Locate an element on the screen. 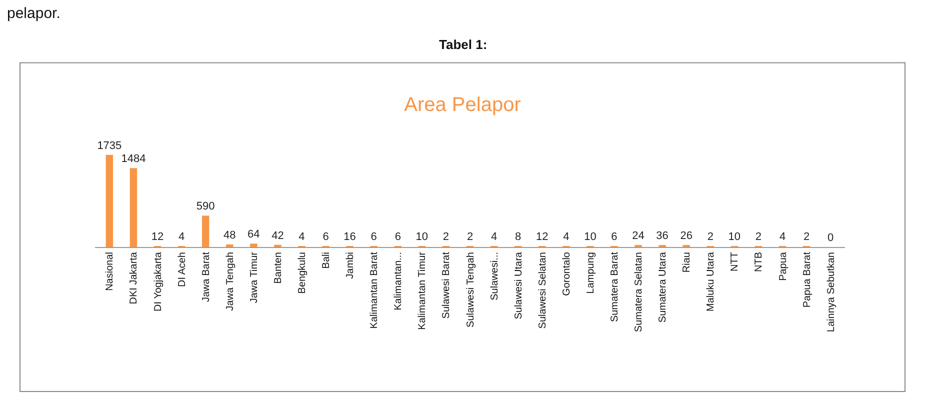  x-tick-label: Gorontalo is located at coordinates (566, 274).